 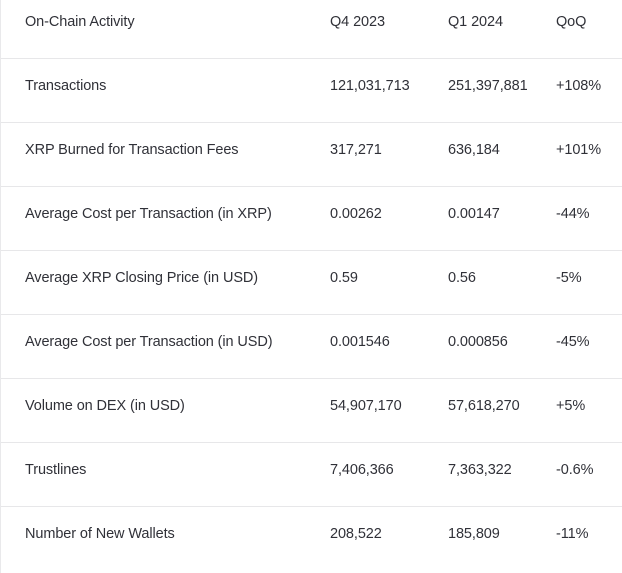 What do you see at coordinates (571, 406) in the screenshot?
I see `qoq-value: +5%` at bounding box center [571, 406].